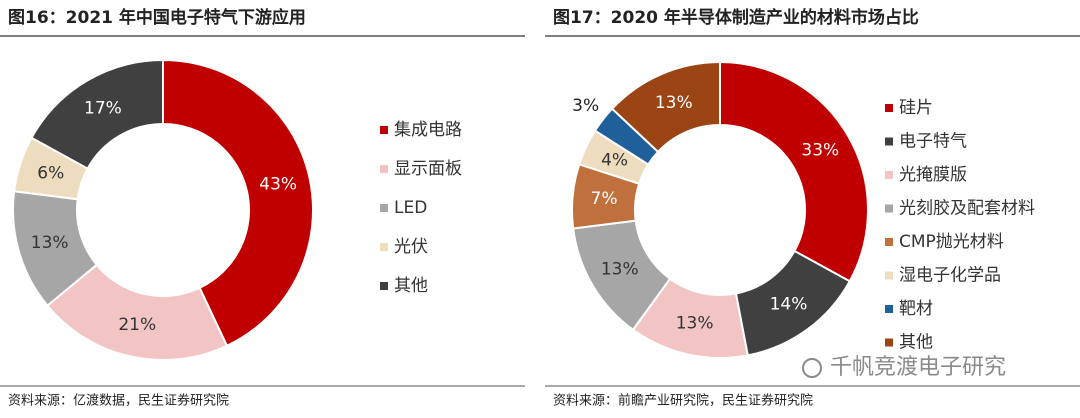 This screenshot has height=418, width=1080. I want to click on data-label: 33%, so click(820, 151).